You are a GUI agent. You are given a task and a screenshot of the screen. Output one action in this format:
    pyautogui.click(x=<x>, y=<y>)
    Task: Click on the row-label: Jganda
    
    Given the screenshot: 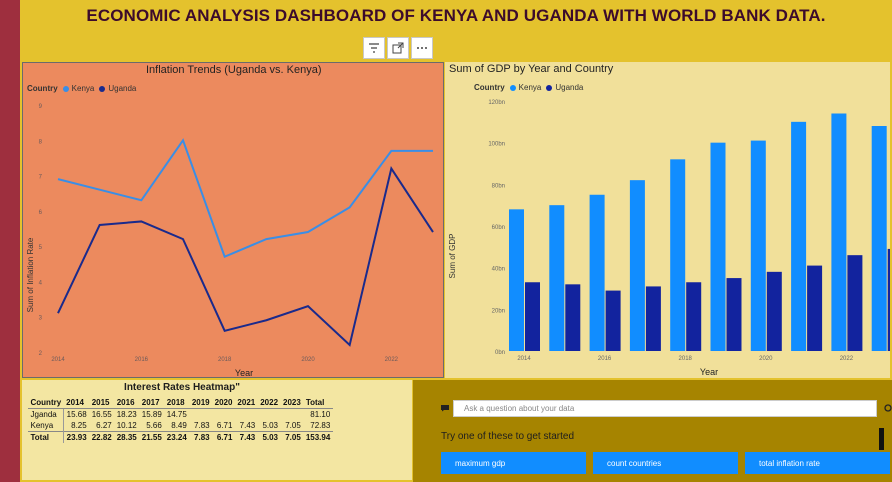 What is the action you would take?
    pyautogui.click(x=46, y=414)
    